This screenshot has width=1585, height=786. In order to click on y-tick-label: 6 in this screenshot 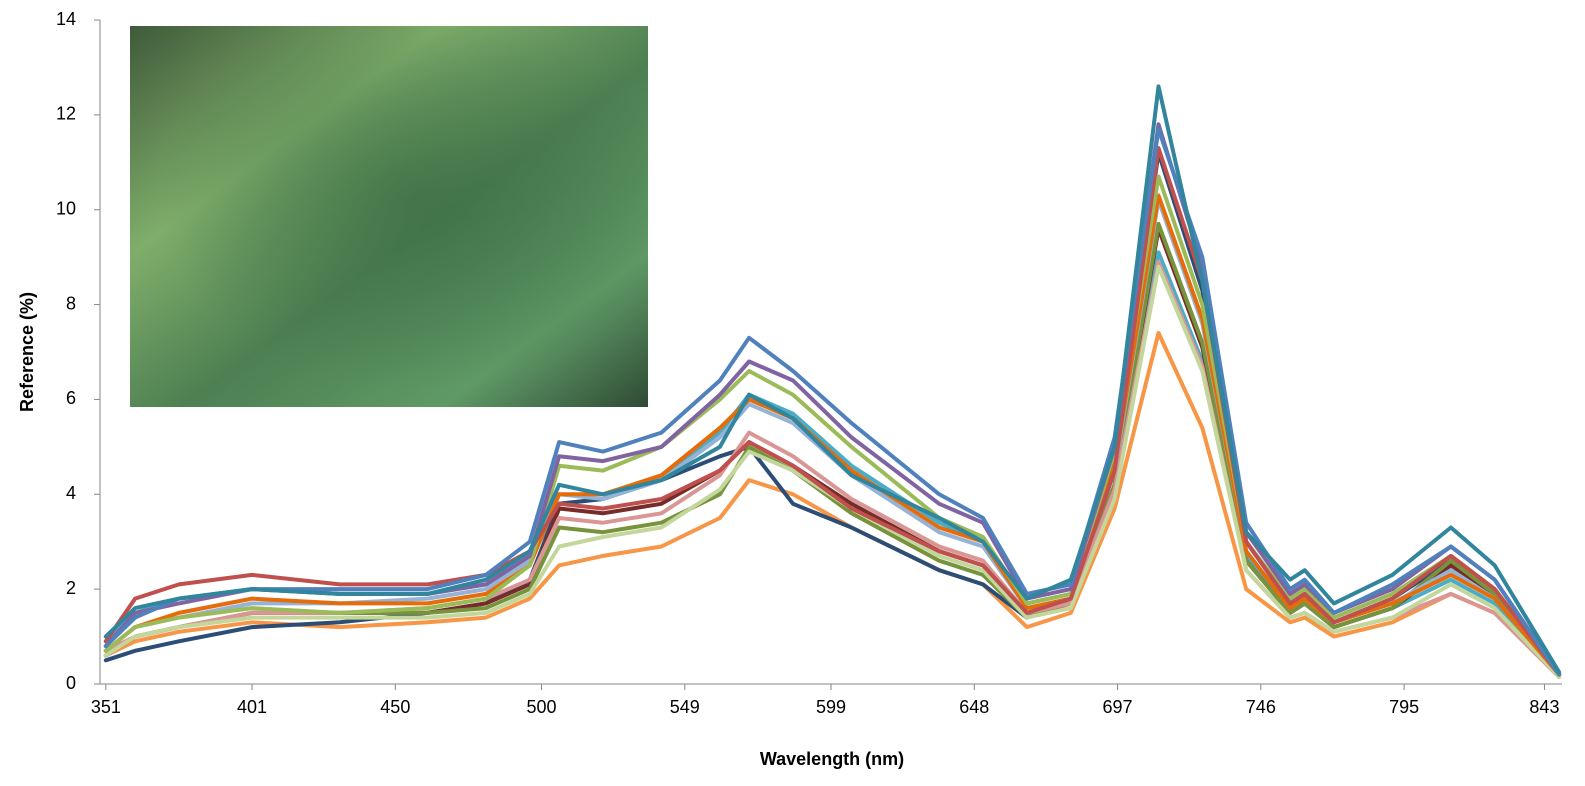, I will do `click(71, 398)`.